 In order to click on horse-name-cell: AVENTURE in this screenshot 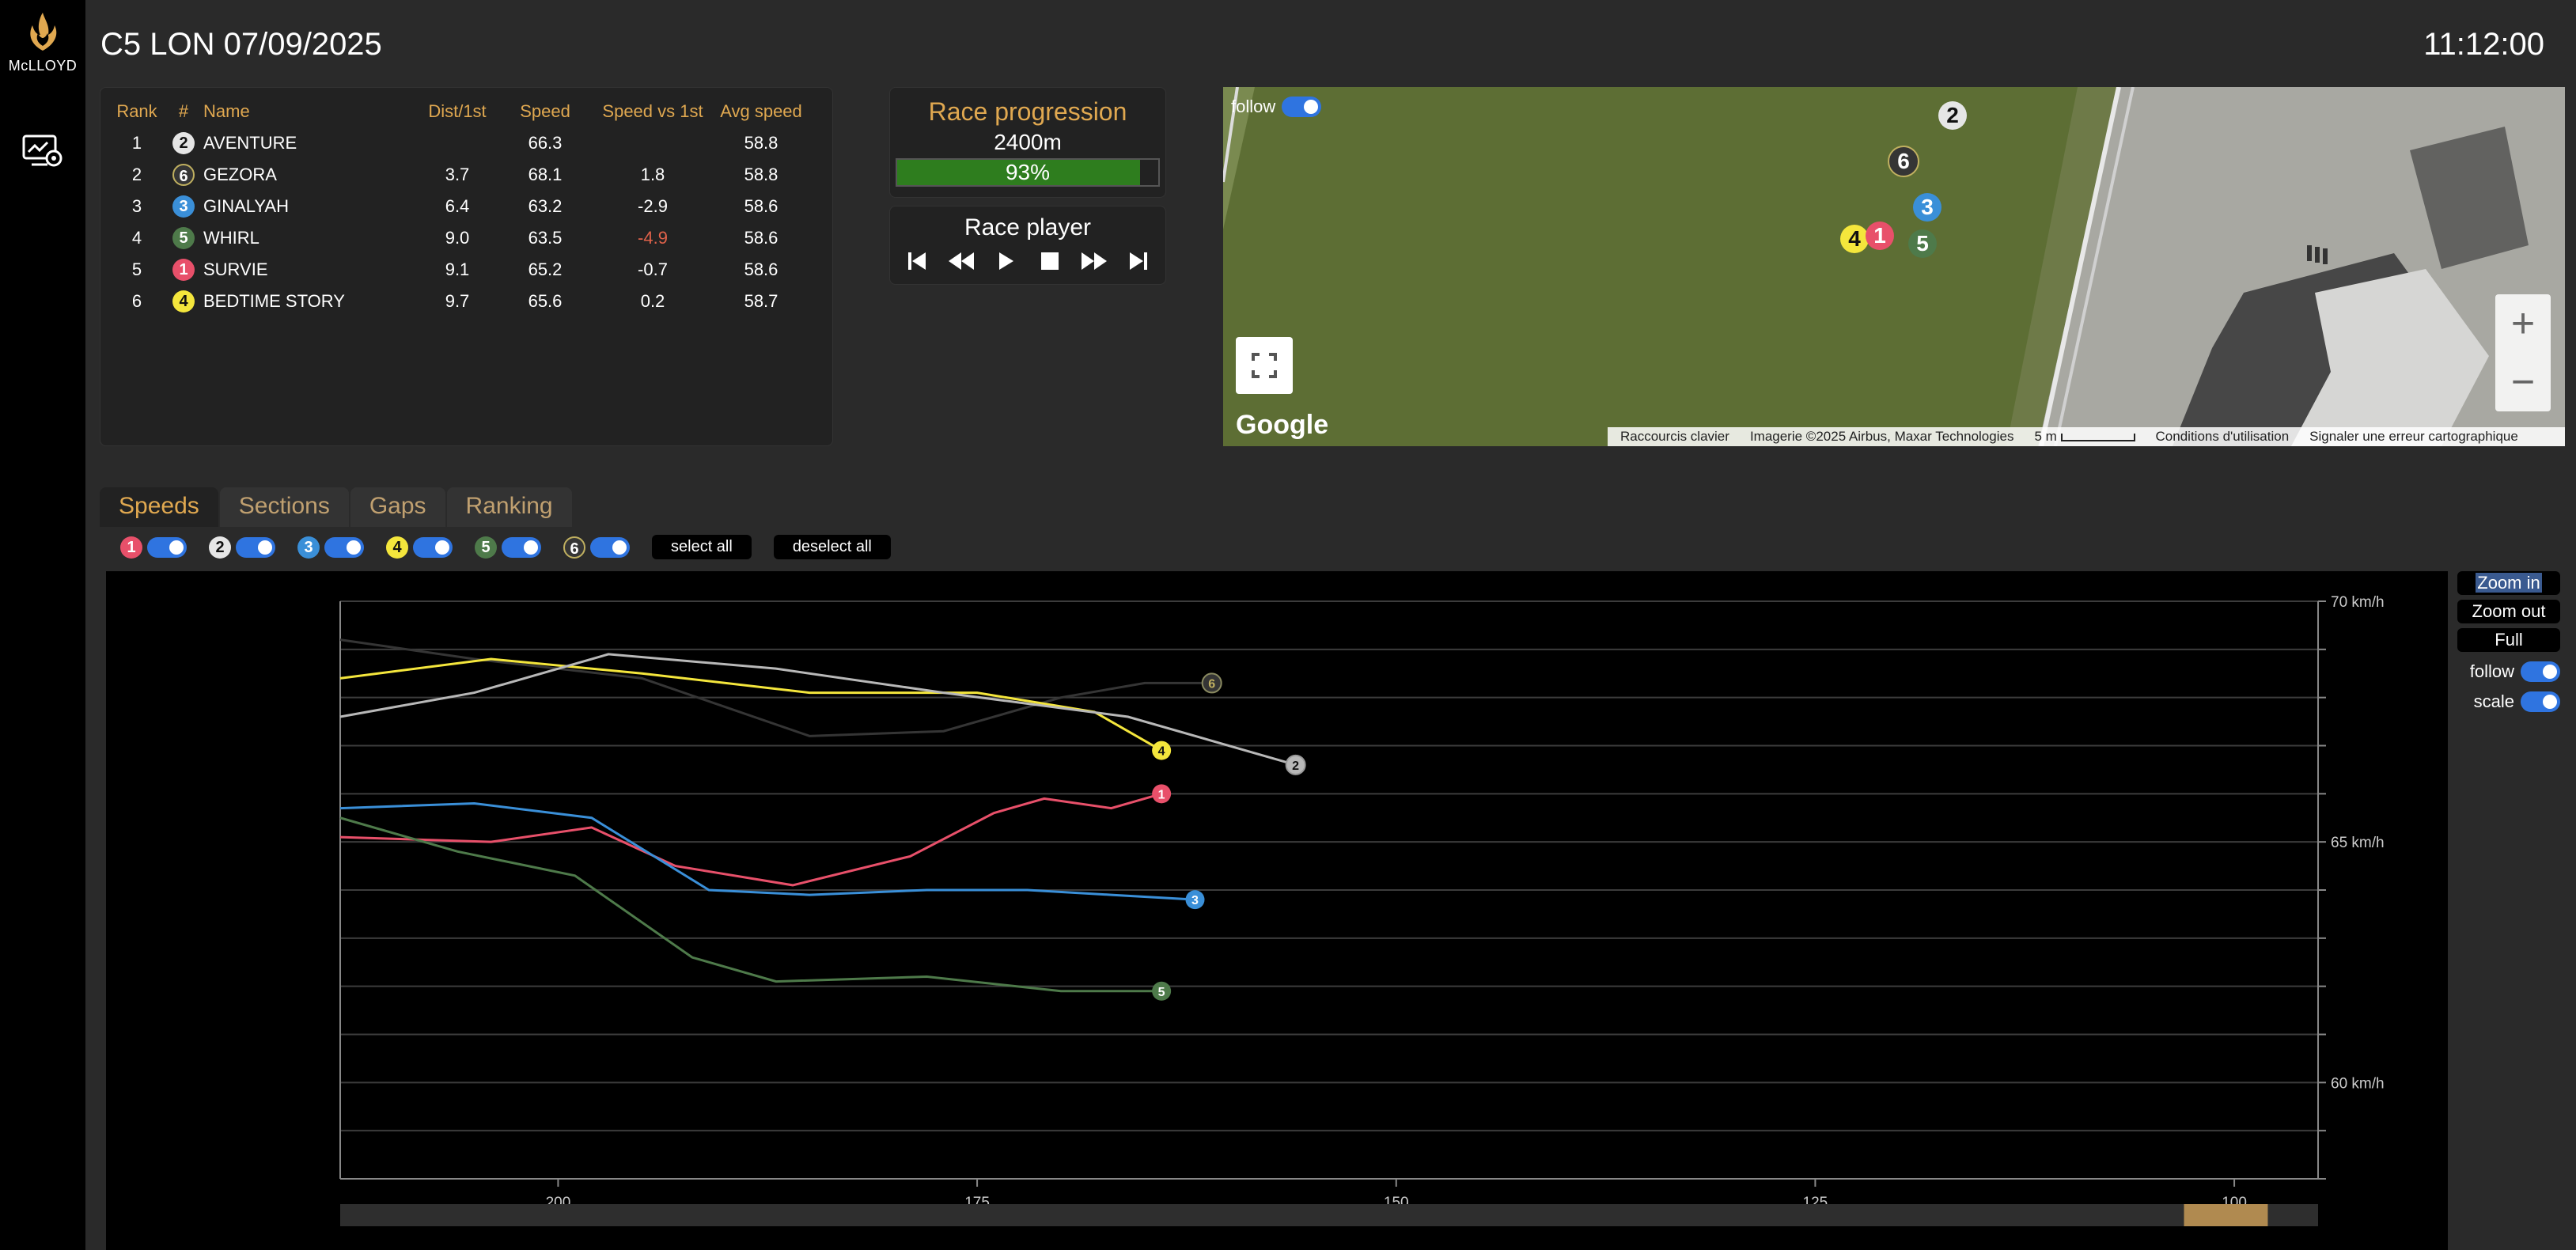, I will do `click(250, 143)`.